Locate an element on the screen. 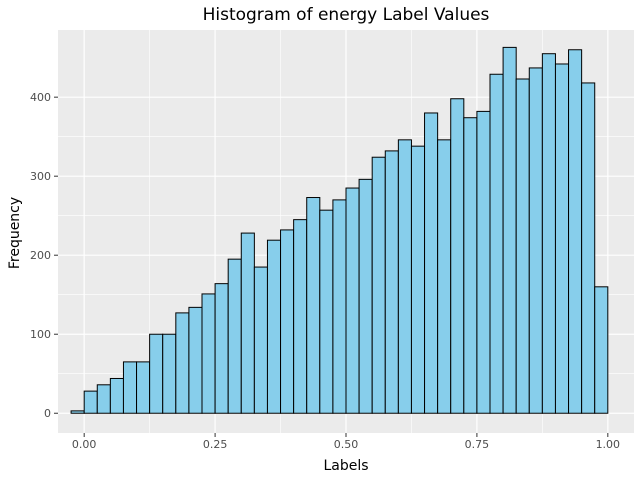 This screenshot has height=480, width=640. x-tick-label: 0.25 is located at coordinates (215, 444).